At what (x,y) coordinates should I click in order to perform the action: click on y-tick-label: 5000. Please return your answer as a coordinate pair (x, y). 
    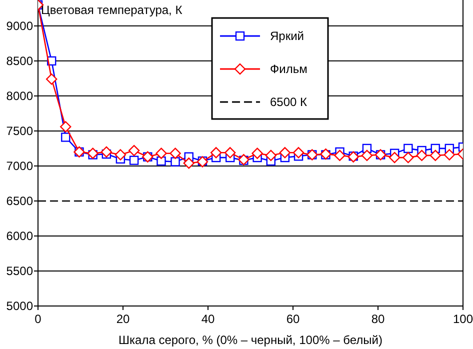
    Looking at the image, I should click on (20, 306).